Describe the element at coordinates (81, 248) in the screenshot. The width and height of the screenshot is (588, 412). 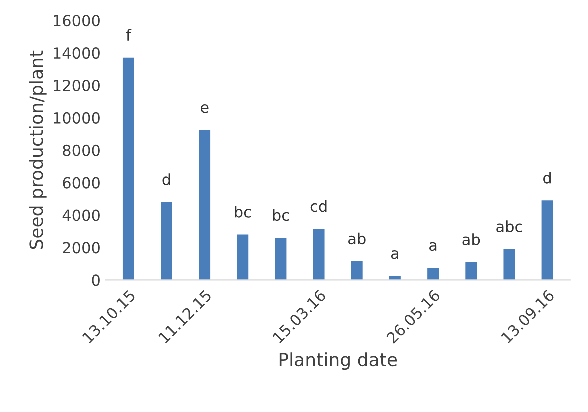
I see `y-tick-label: 2000` at that location.